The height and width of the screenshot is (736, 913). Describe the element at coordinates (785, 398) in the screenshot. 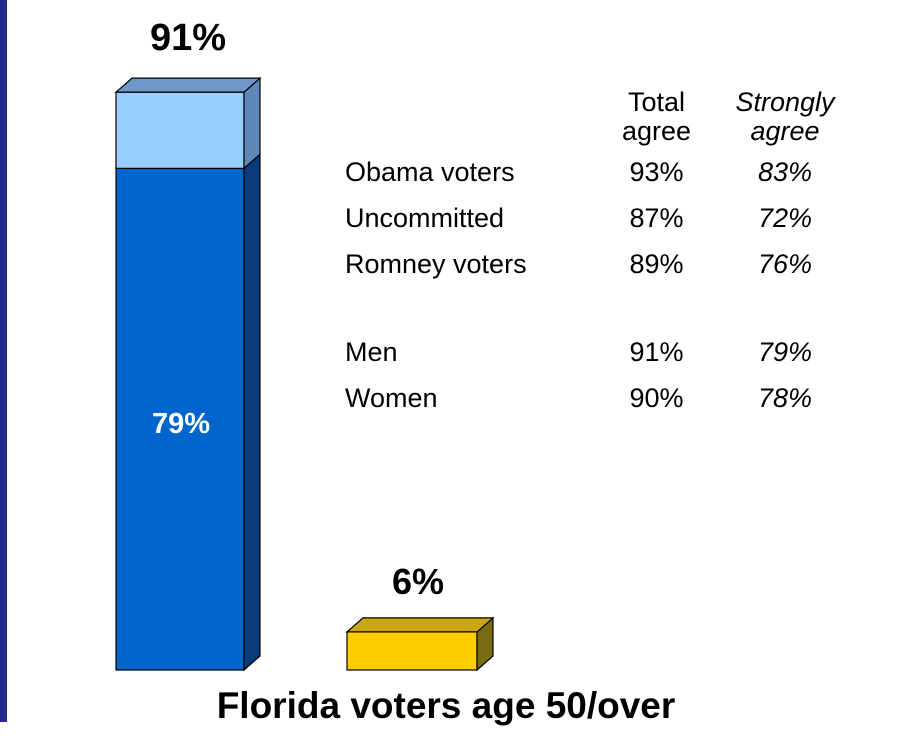

I see `strongly-agree-value: 78%` at that location.